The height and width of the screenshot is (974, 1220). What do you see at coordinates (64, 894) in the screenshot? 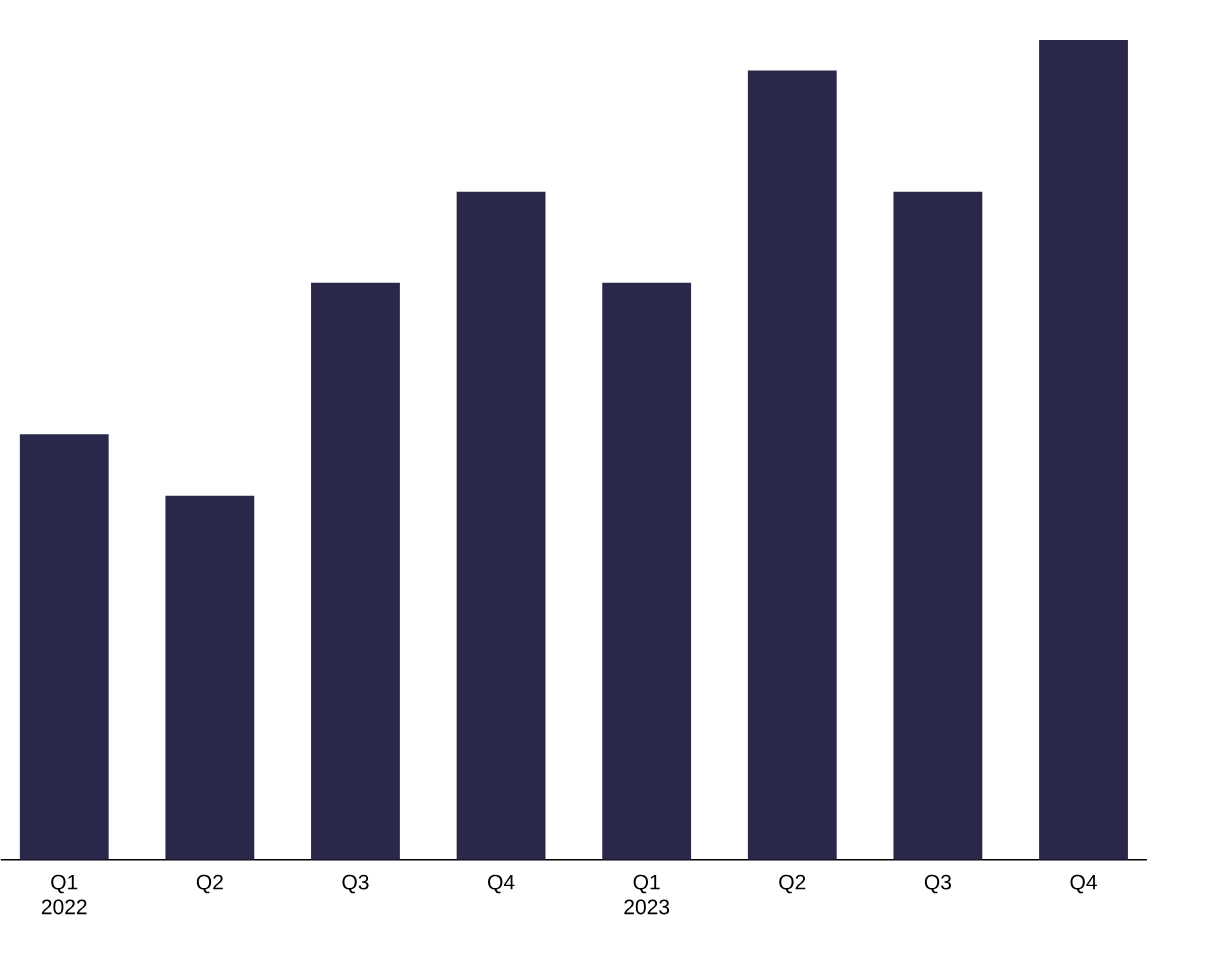
I see `x-tick-label: Q1 2022` at bounding box center [64, 894].